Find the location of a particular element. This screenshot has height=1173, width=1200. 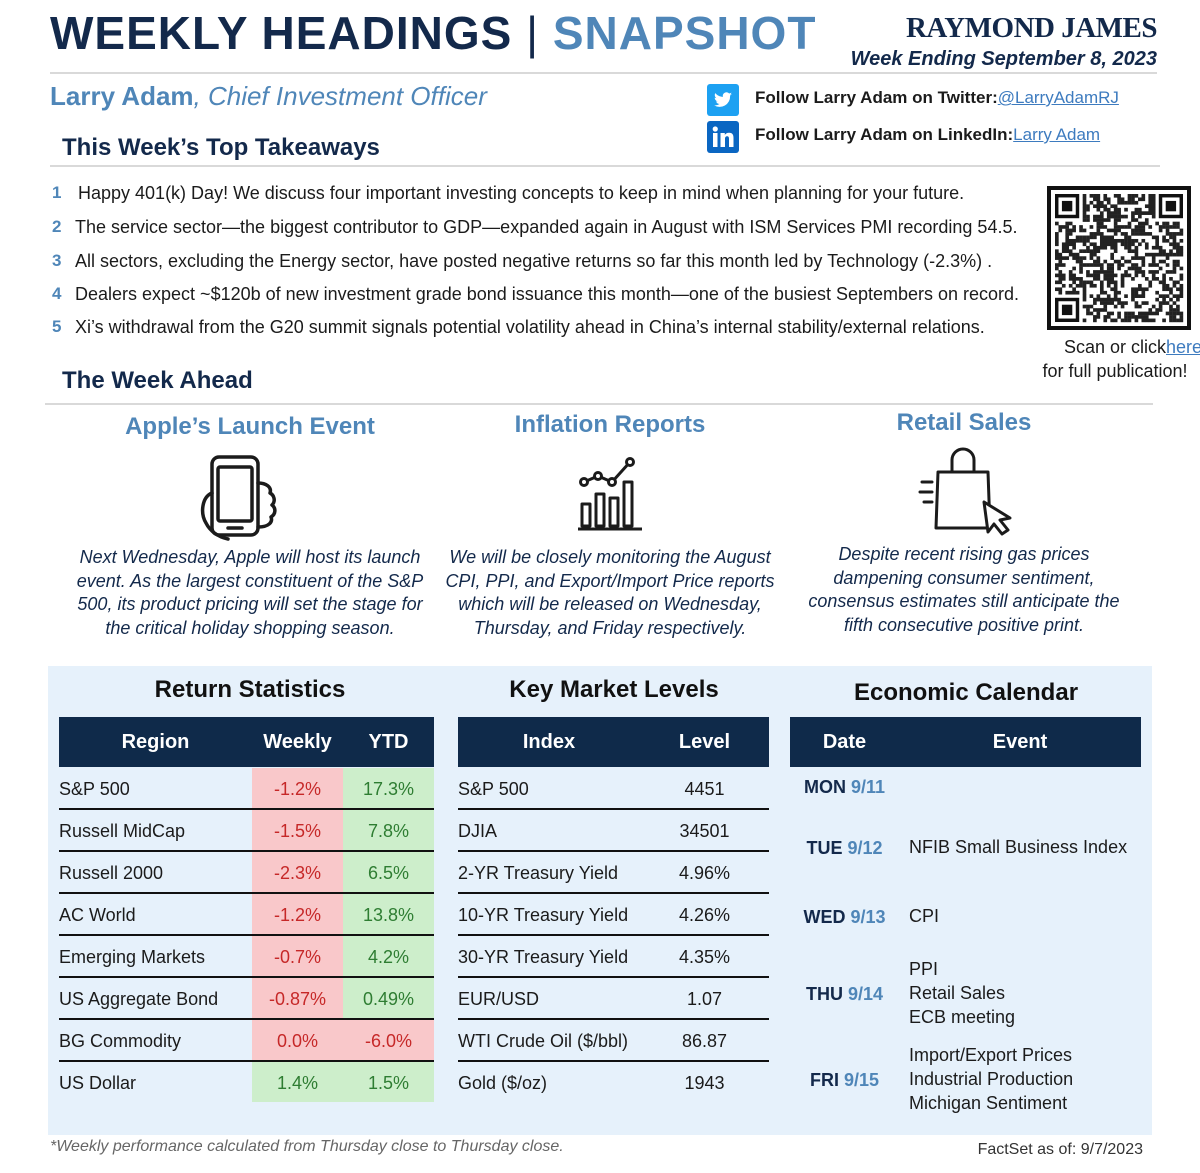

calendar-event: Import/Export Prices is located at coordinates (991, 1055).